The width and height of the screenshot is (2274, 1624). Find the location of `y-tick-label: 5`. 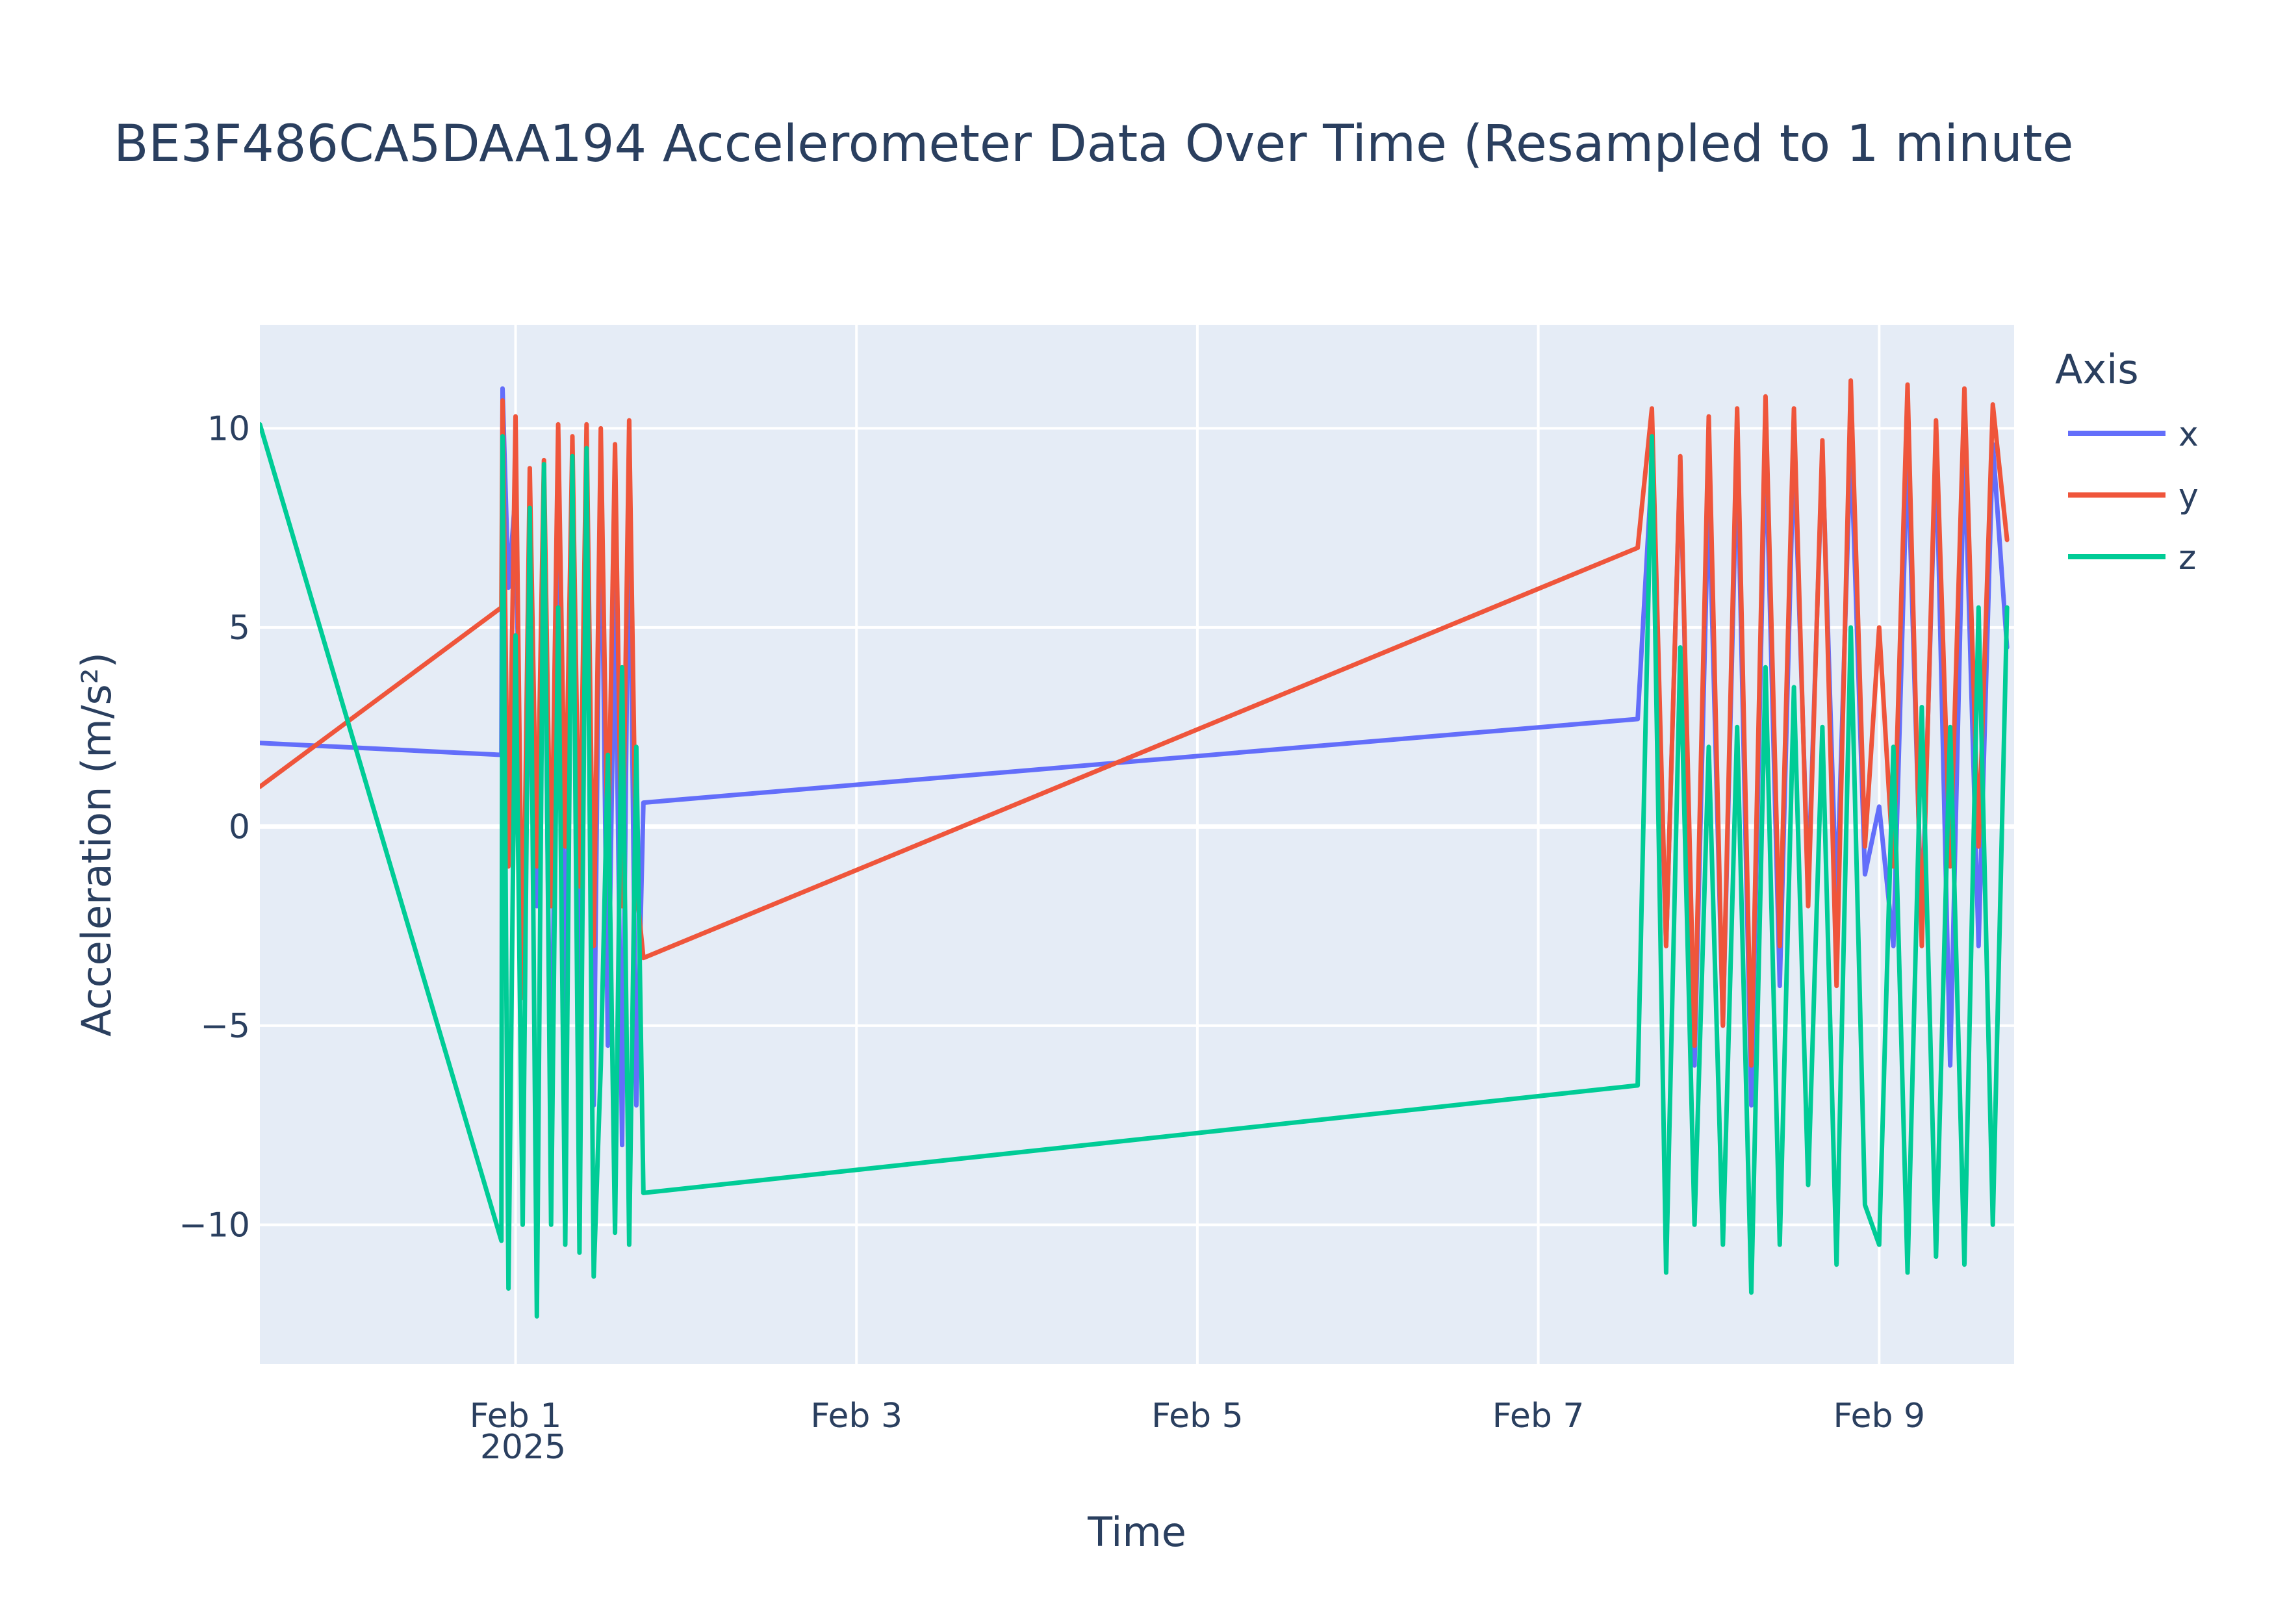

y-tick-label: 5 is located at coordinates (239, 628).